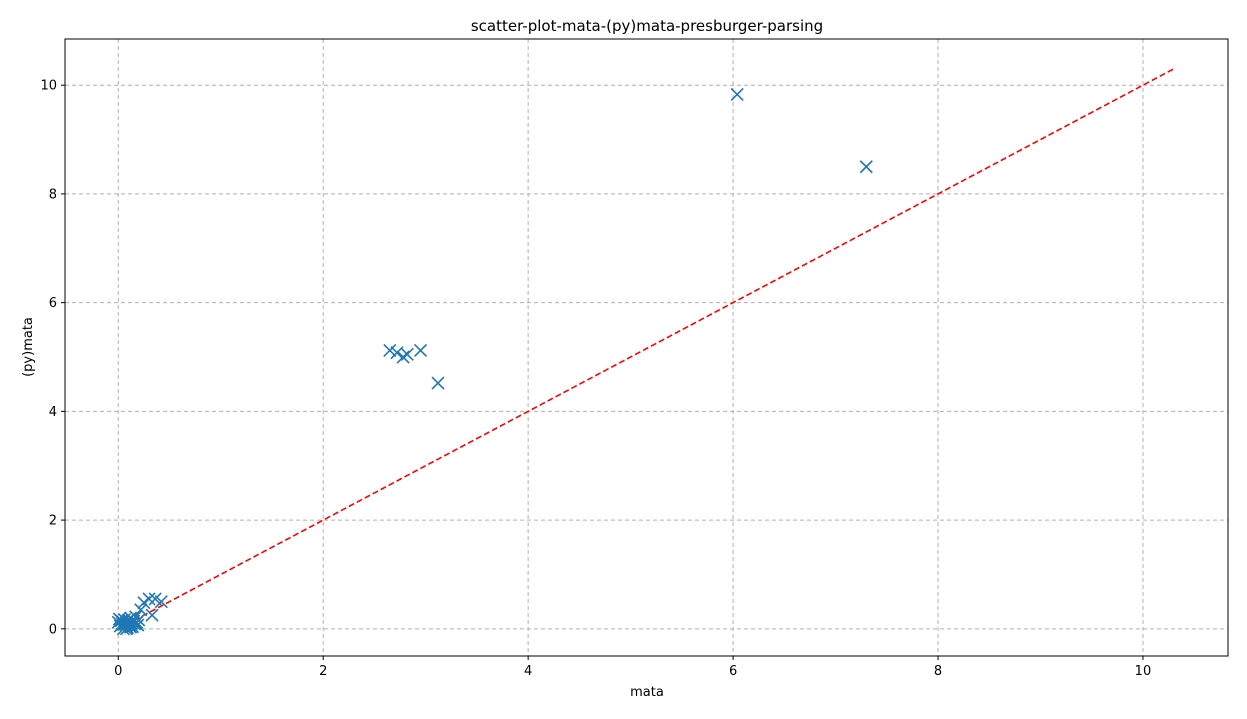 This screenshot has width=1247, height=719. I want to click on y-tick-label: 10, so click(48, 86).